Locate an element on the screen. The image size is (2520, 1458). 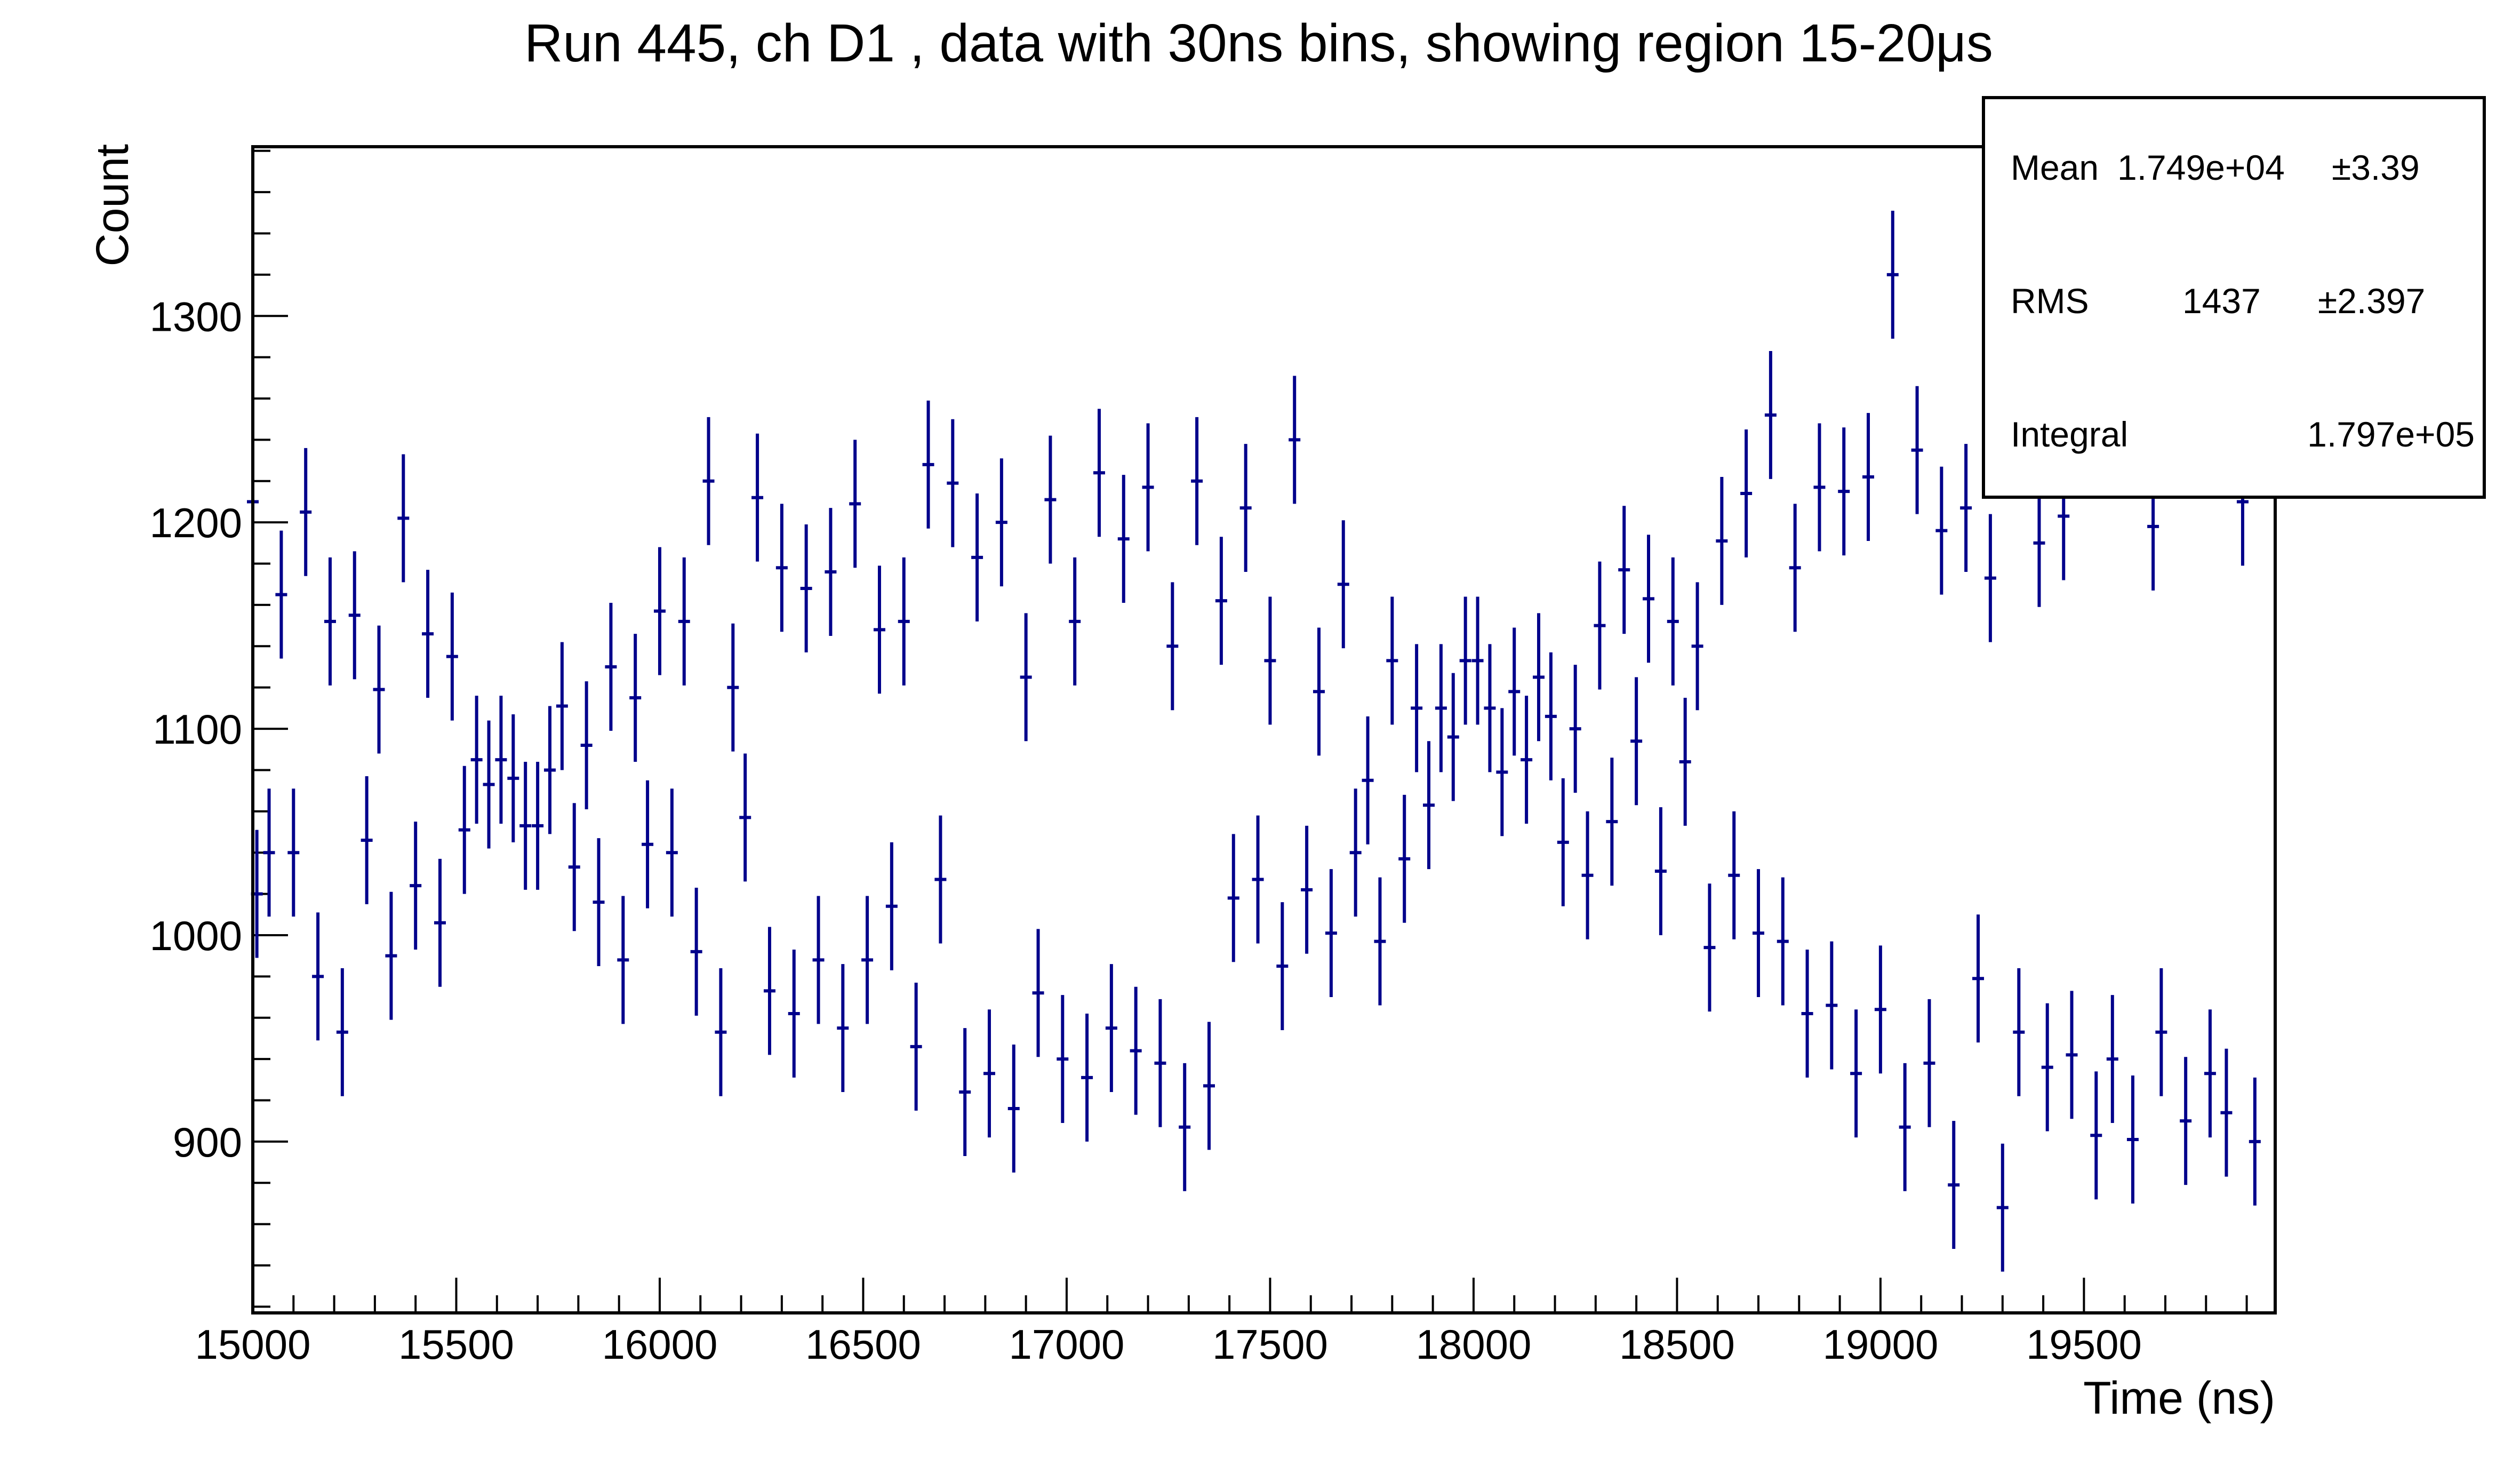
y-tick-label: 1300 is located at coordinates (195, 316).